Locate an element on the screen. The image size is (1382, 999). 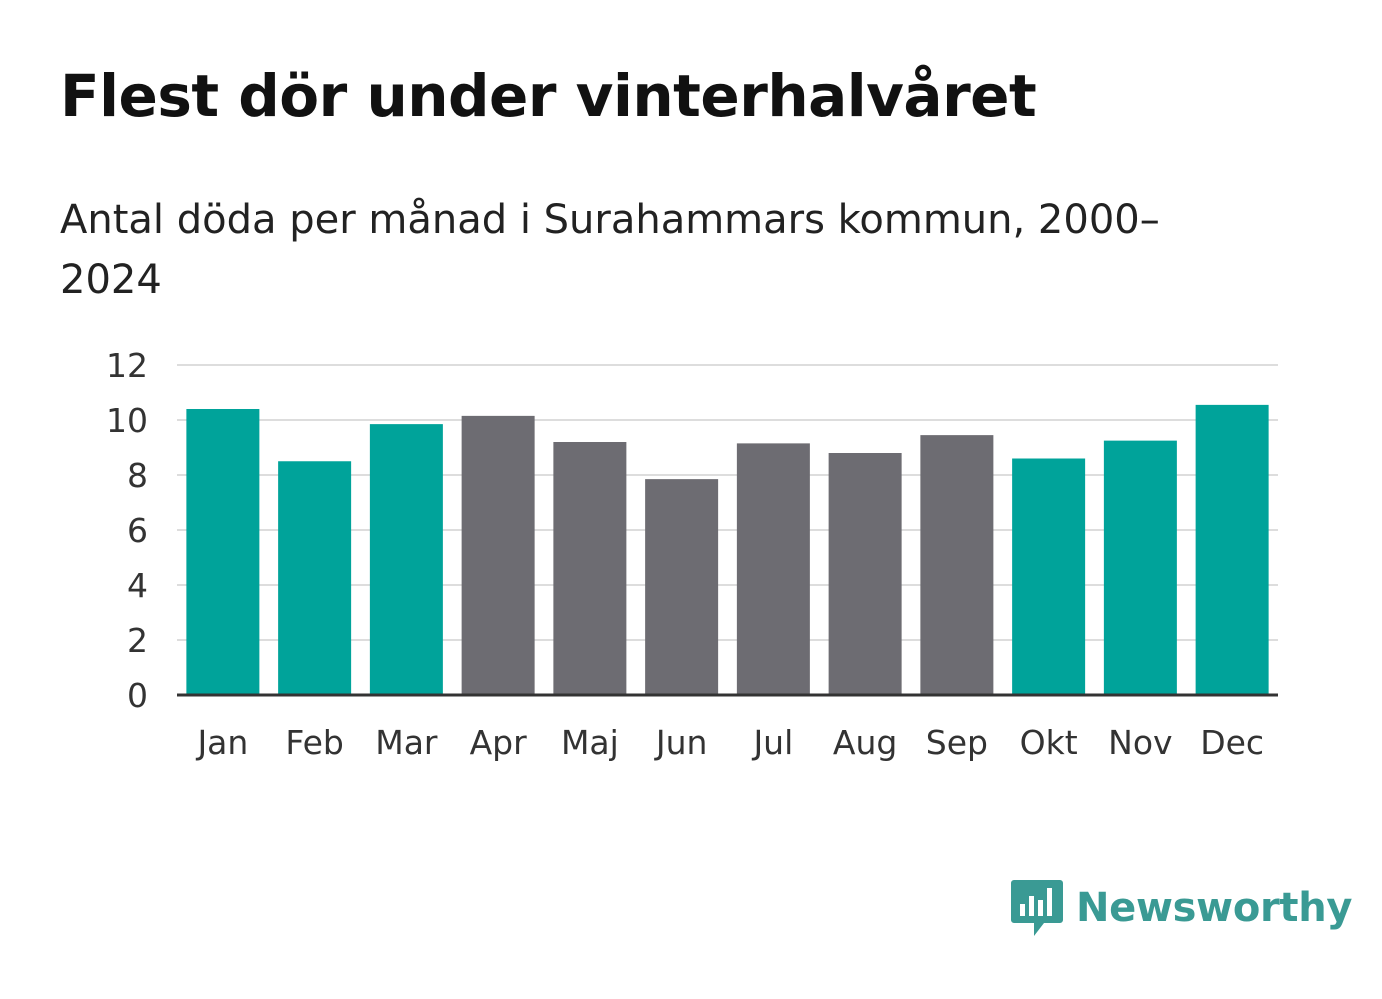
y-tick-label: 6 is located at coordinates (137, 530).